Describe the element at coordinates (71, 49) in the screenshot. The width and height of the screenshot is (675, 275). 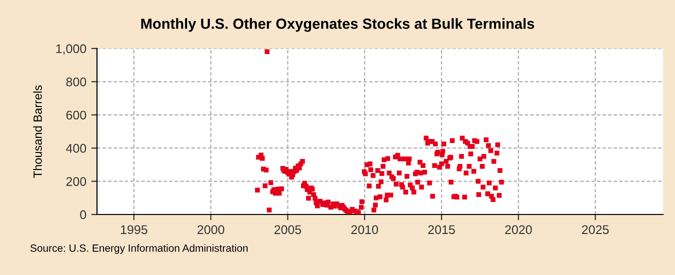
I see `y-tick-label: 1,000` at that location.